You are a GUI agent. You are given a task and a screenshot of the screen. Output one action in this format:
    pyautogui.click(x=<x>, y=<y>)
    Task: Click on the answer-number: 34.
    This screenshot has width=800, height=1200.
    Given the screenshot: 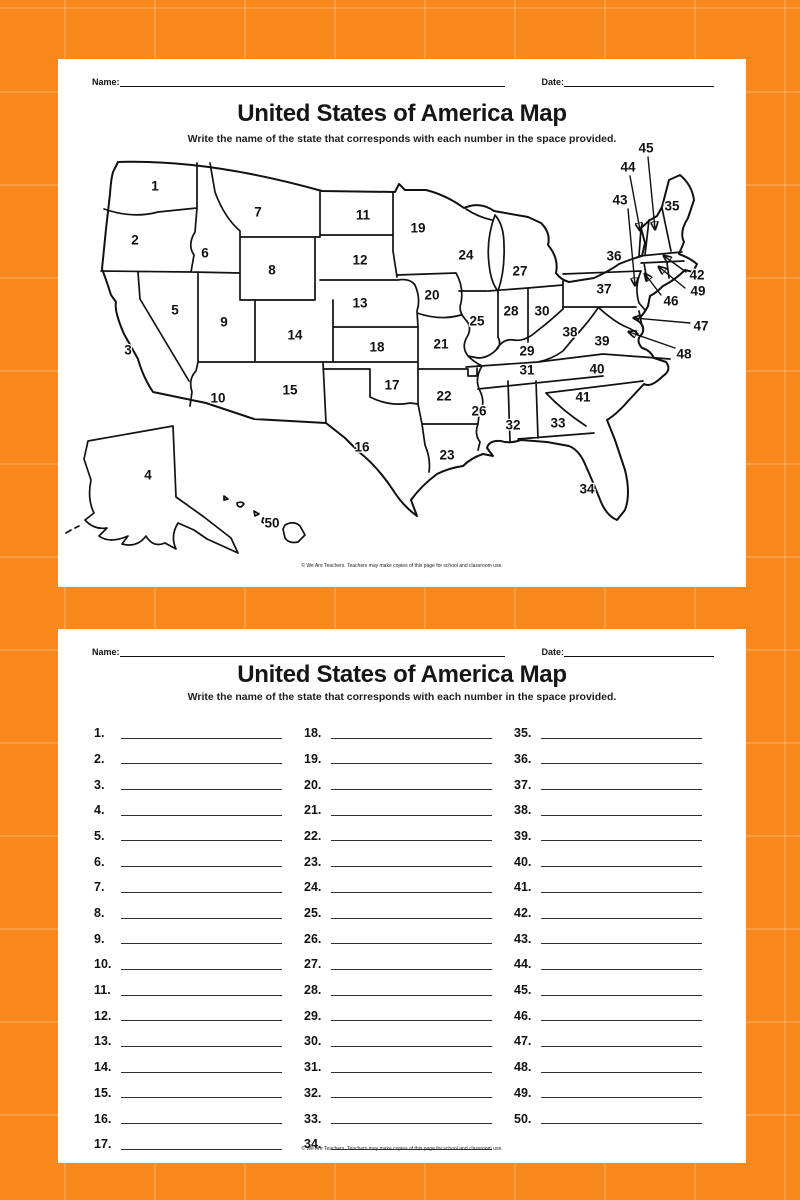 What is the action you would take?
    pyautogui.click(x=313, y=1144)
    